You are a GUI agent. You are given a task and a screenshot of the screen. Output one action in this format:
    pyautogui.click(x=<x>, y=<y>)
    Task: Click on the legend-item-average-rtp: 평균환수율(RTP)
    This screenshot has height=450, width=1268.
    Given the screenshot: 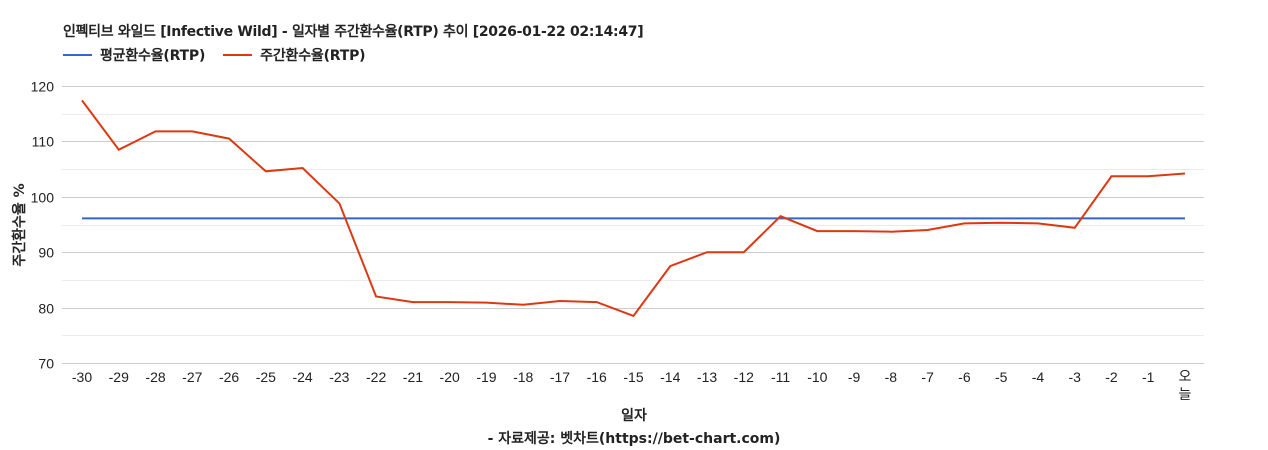 What is the action you would take?
    pyautogui.click(x=134, y=55)
    